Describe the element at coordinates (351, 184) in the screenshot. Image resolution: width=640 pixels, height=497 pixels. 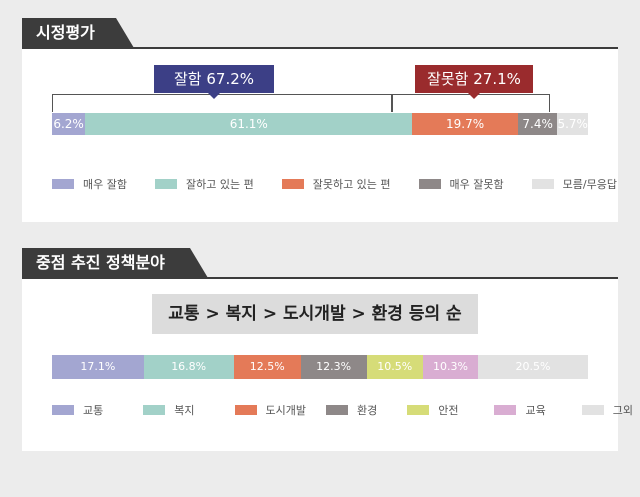
I see `legend-label: 잘못하고 있는 편` at that location.